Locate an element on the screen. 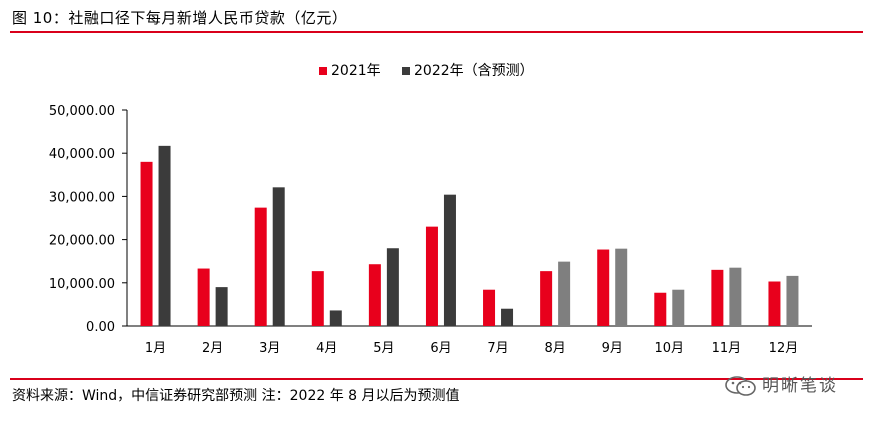 This screenshot has width=884, height=425. y-tick-label: 40,000.00 is located at coordinates (82, 154).